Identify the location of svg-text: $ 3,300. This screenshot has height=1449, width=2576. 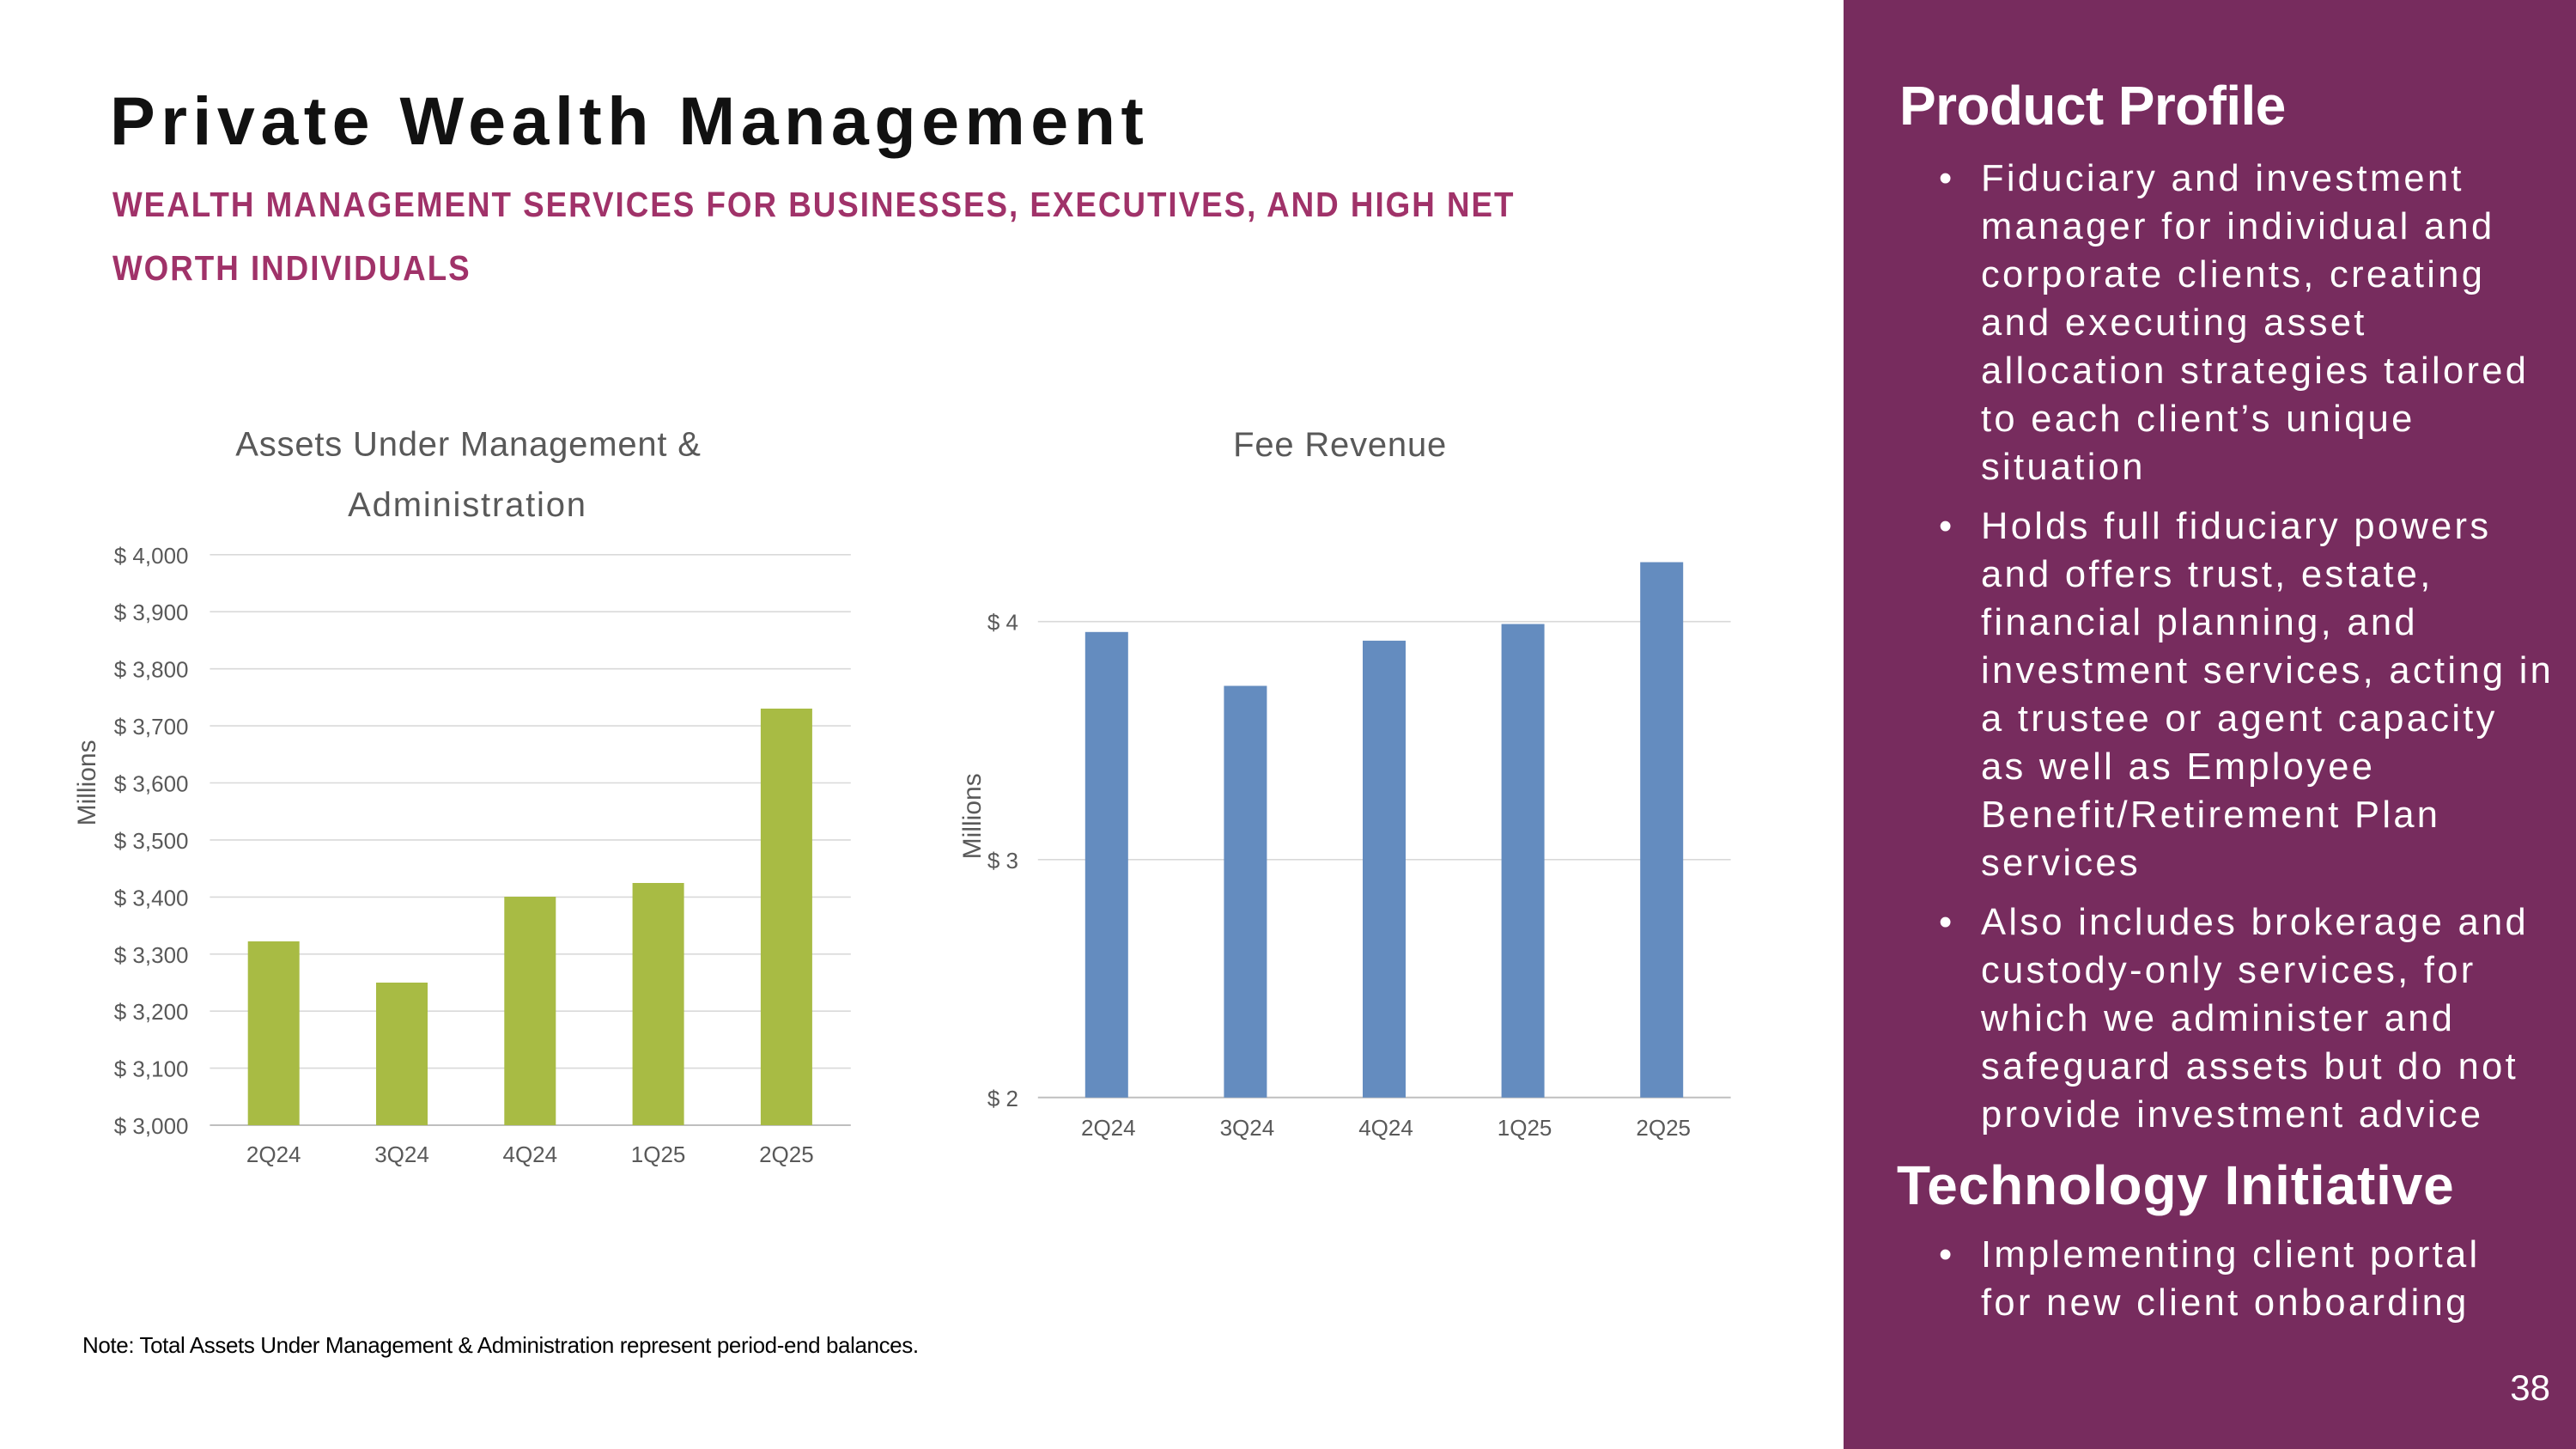
(151, 955).